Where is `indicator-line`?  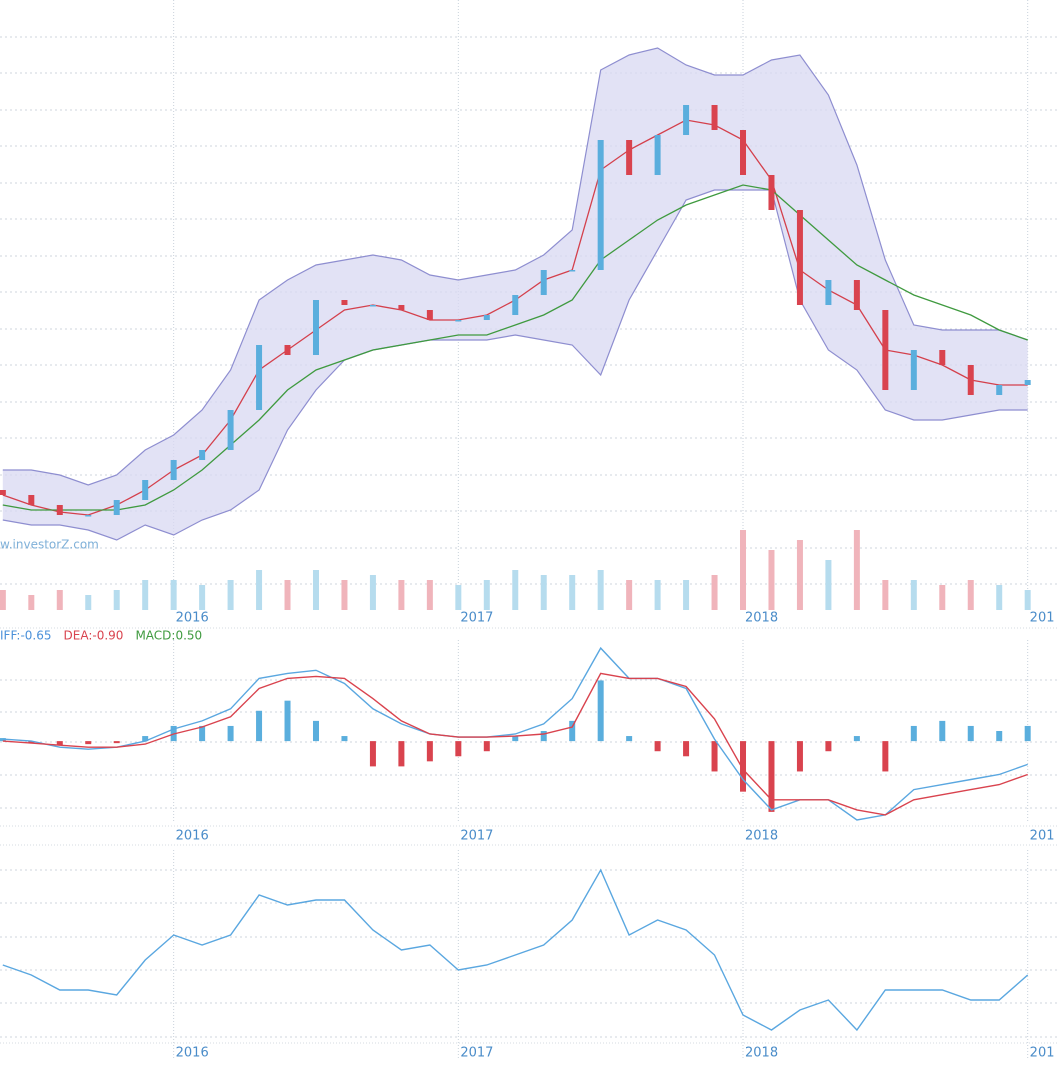 indicator-line is located at coordinates (515, 950).